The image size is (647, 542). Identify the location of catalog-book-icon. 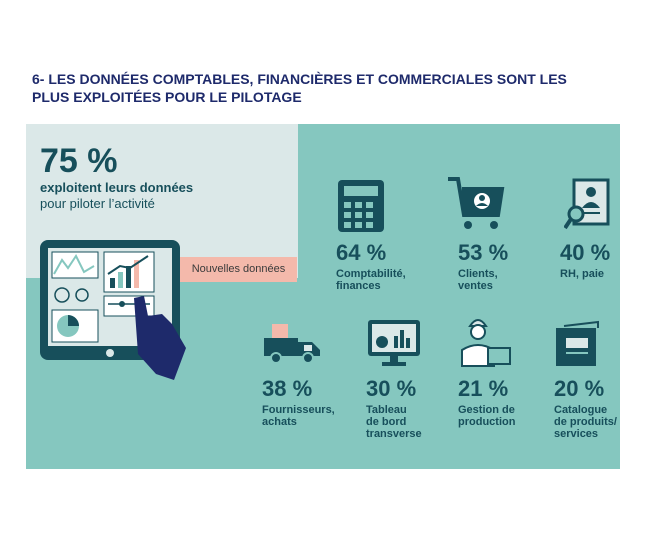
(577, 343).